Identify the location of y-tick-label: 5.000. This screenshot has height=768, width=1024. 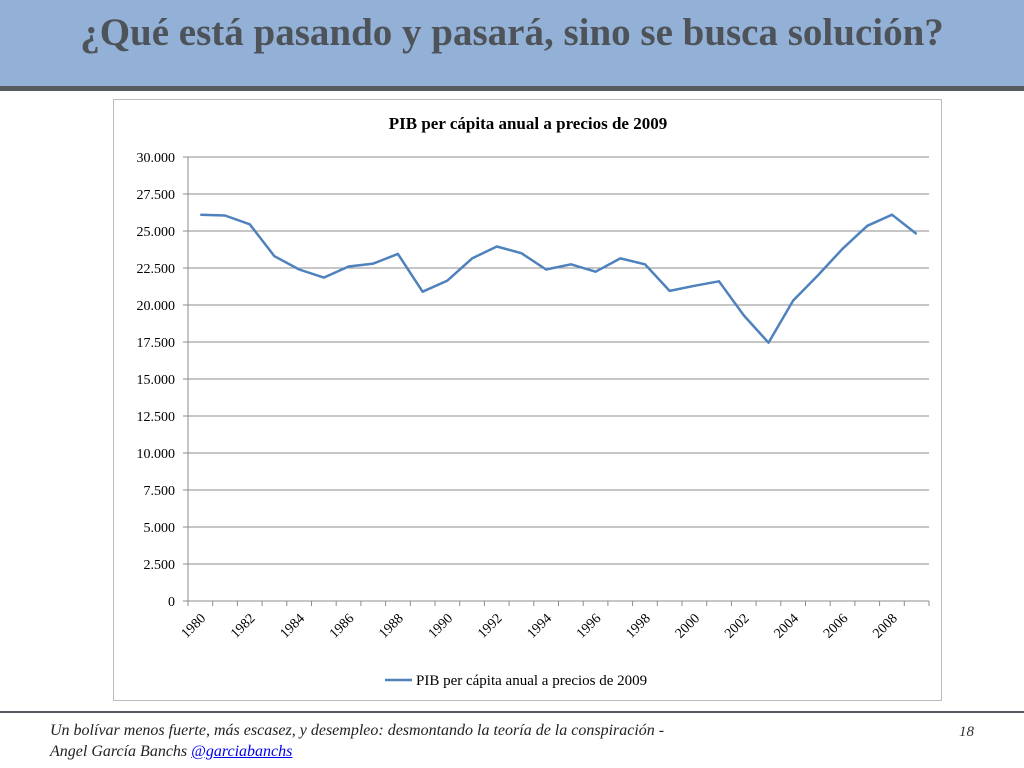
(160, 528).